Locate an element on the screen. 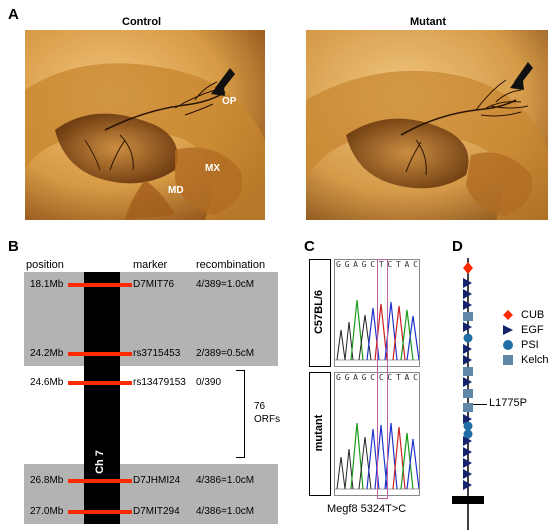  strain-label-box-bottom is located at coordinates (320, 434).